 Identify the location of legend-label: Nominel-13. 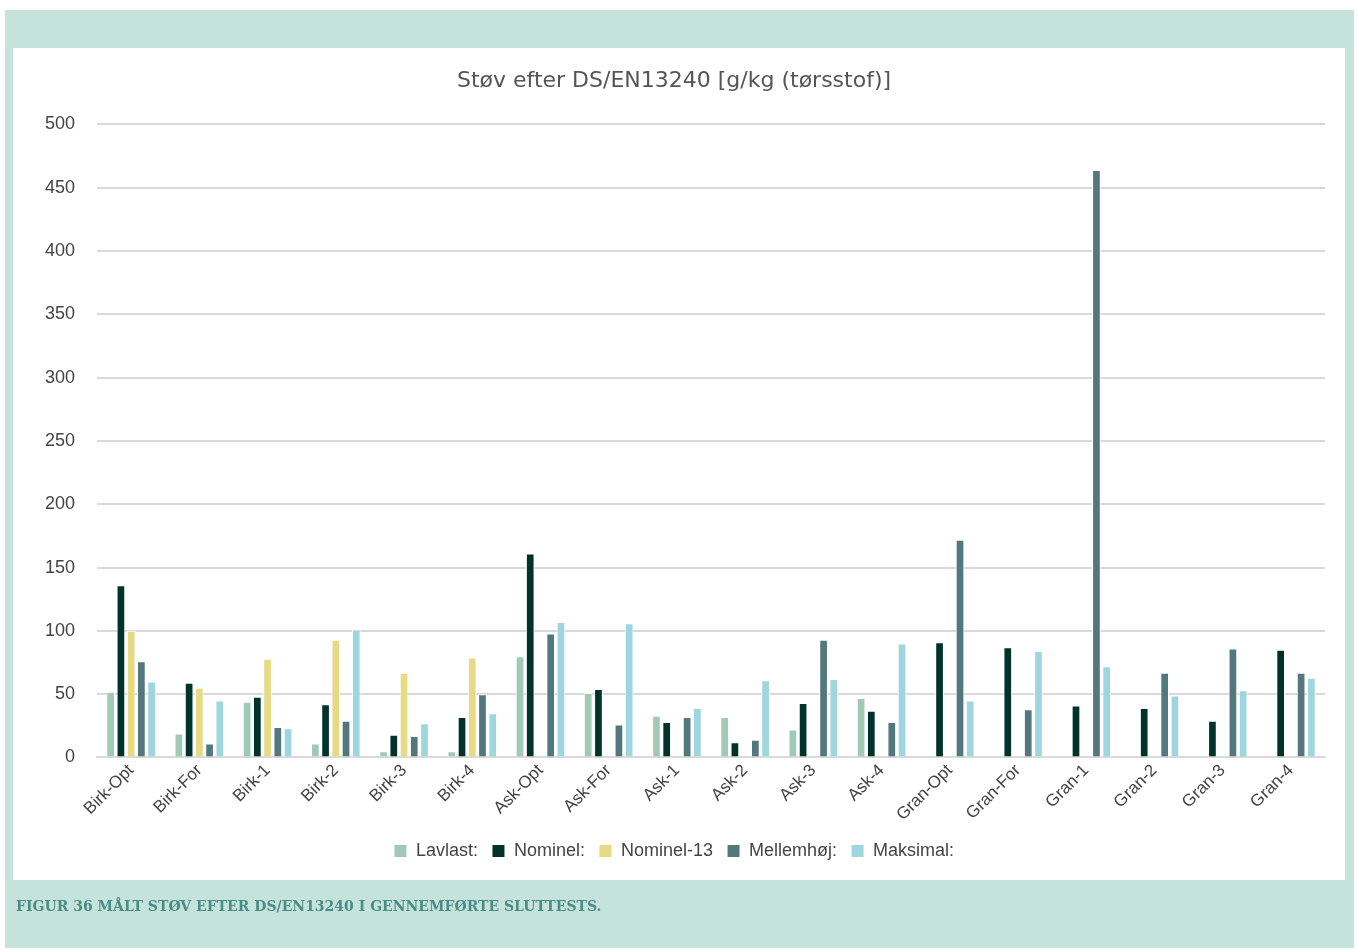
(667, 849).